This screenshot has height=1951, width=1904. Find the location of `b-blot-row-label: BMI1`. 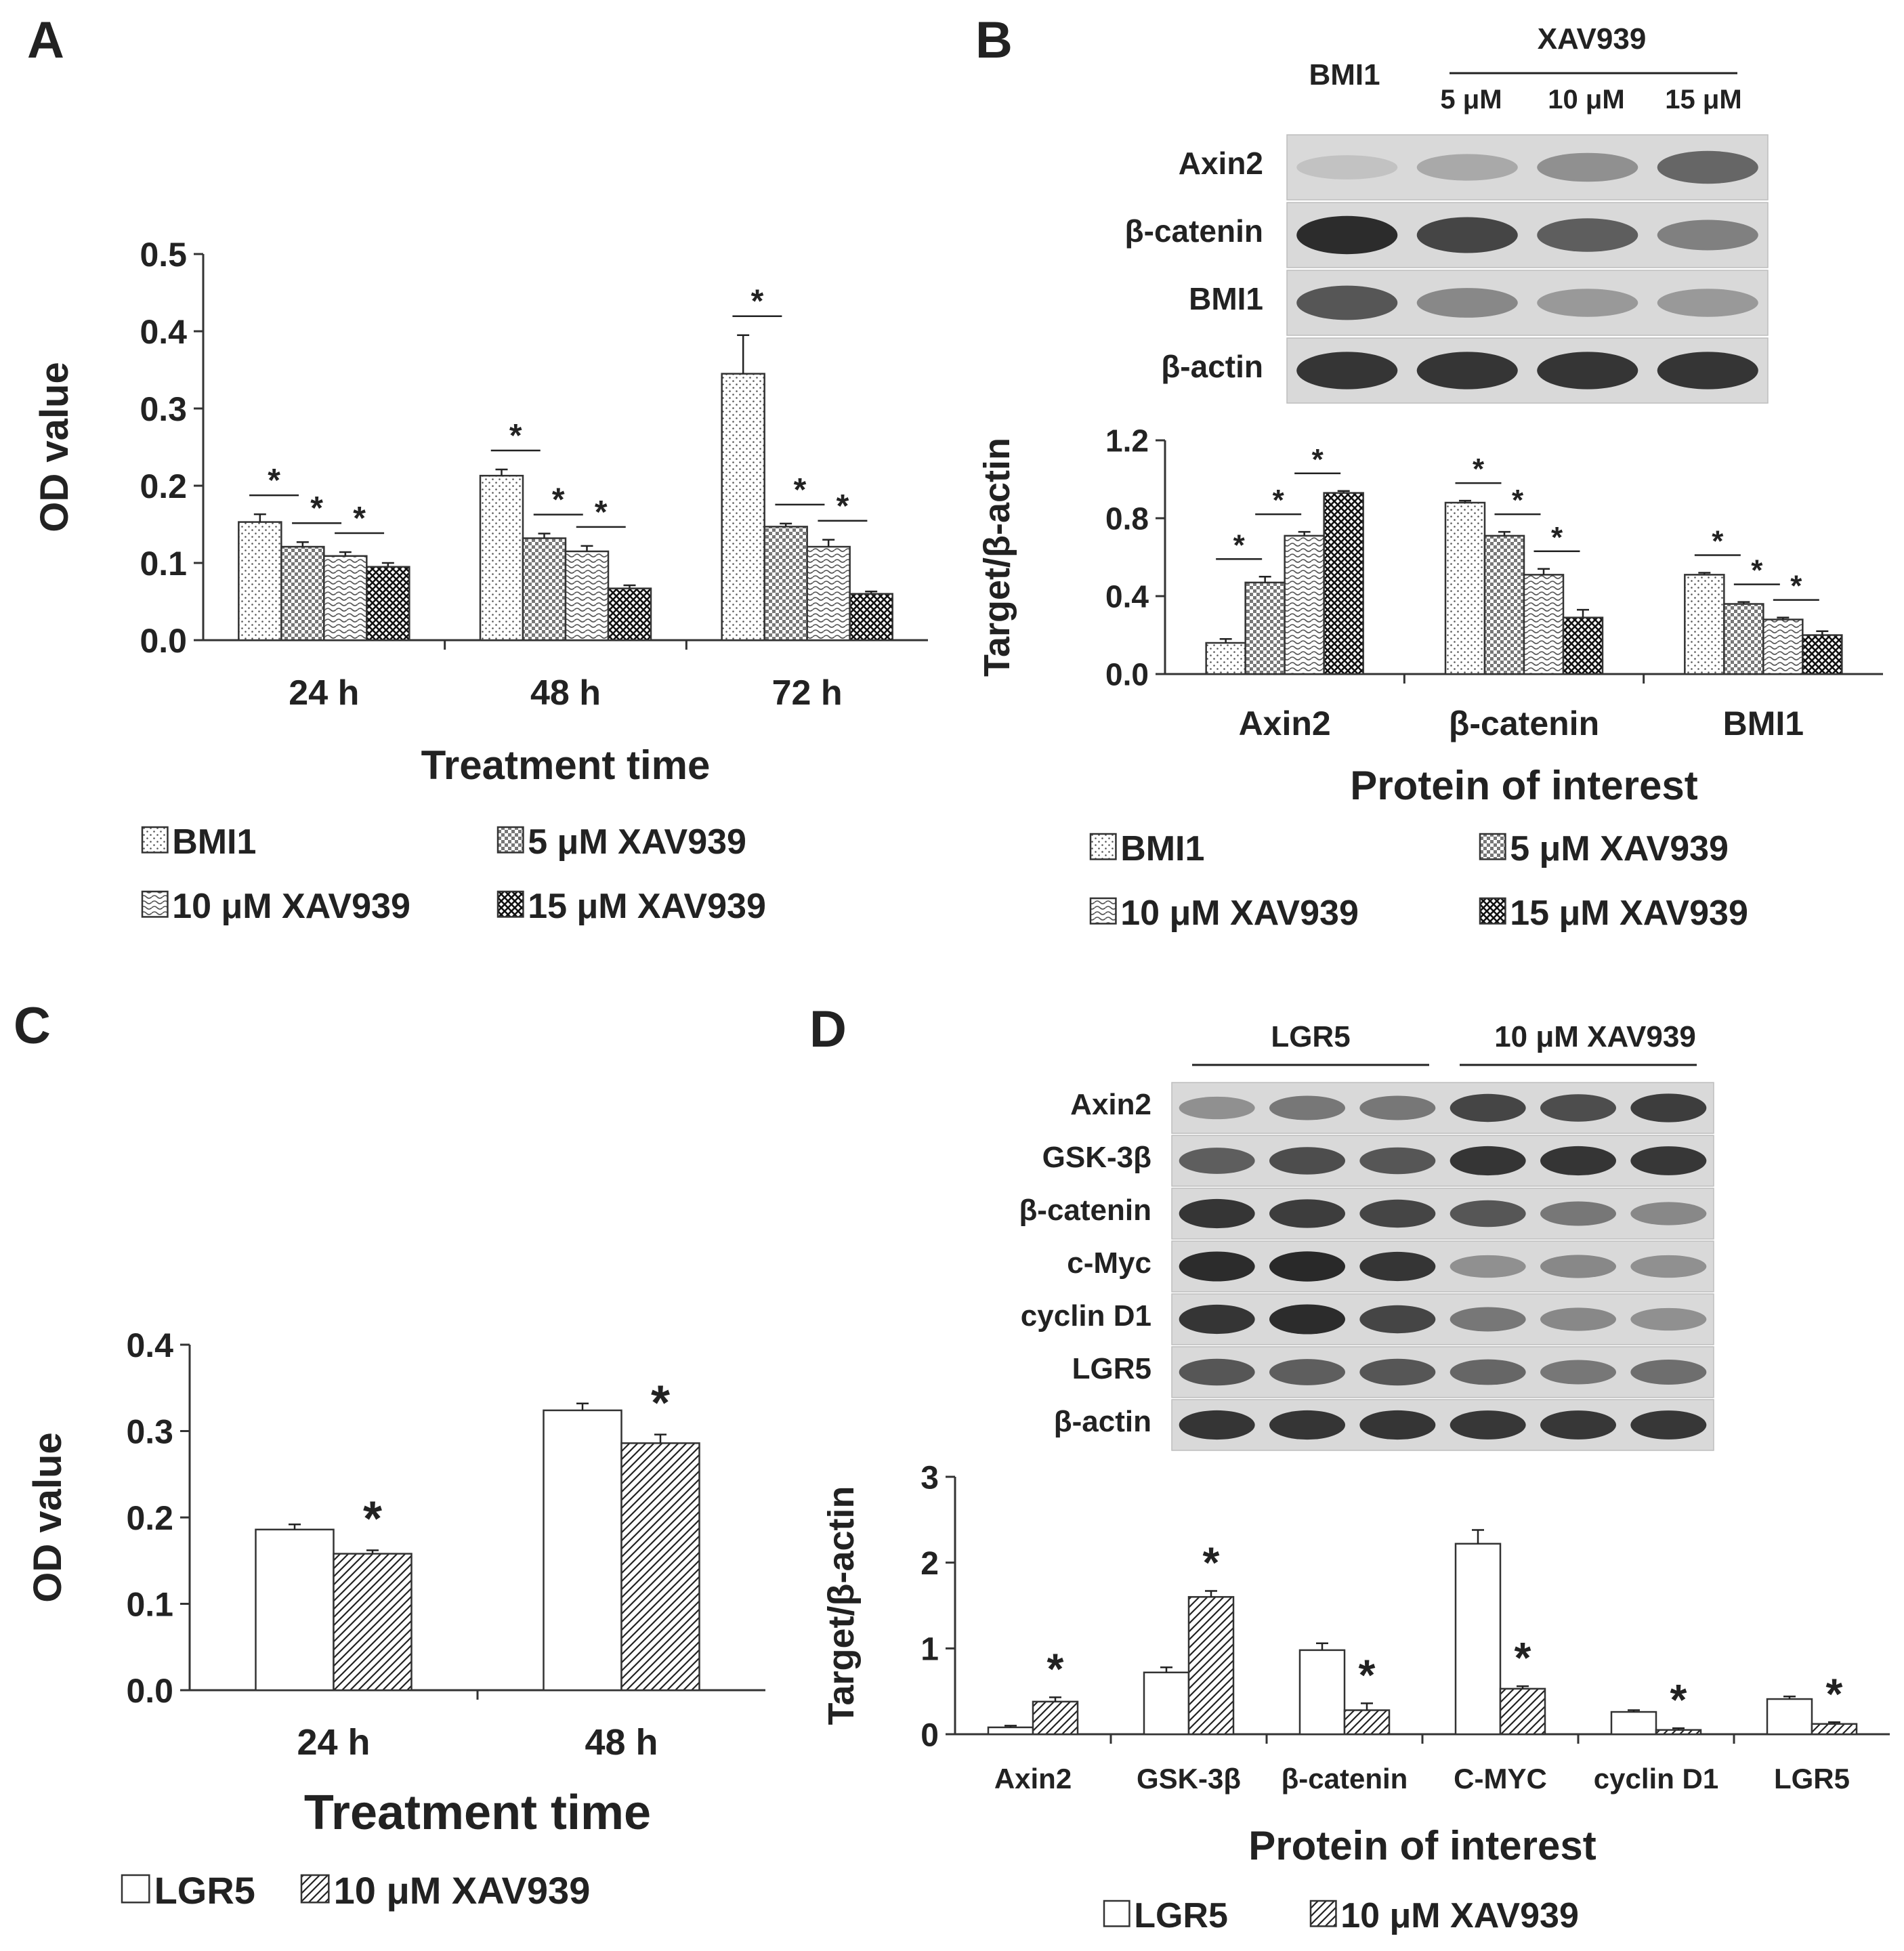

b-blot-row-label: BMI1 is located at coordinates (1226, 298).